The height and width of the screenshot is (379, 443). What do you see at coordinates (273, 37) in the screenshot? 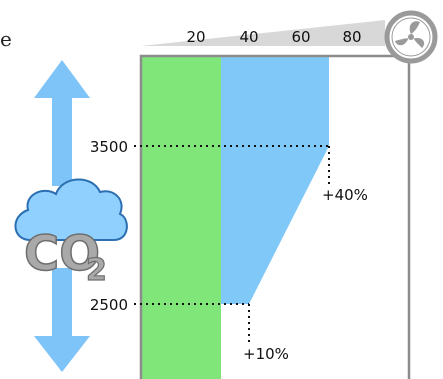
I see `fan-speed-ticks: 20 40 60 80` at bounding box center [273, 37].